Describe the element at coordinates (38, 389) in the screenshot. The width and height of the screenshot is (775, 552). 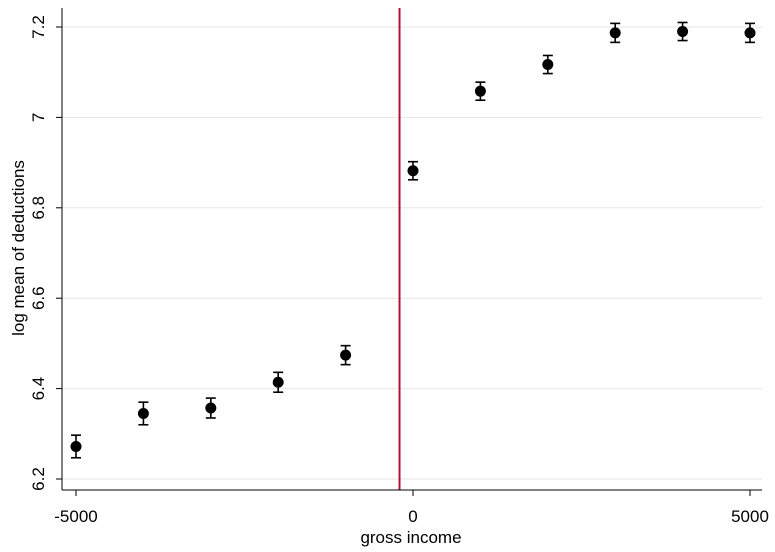
I see `y-tick-label: 6.4` at that location.